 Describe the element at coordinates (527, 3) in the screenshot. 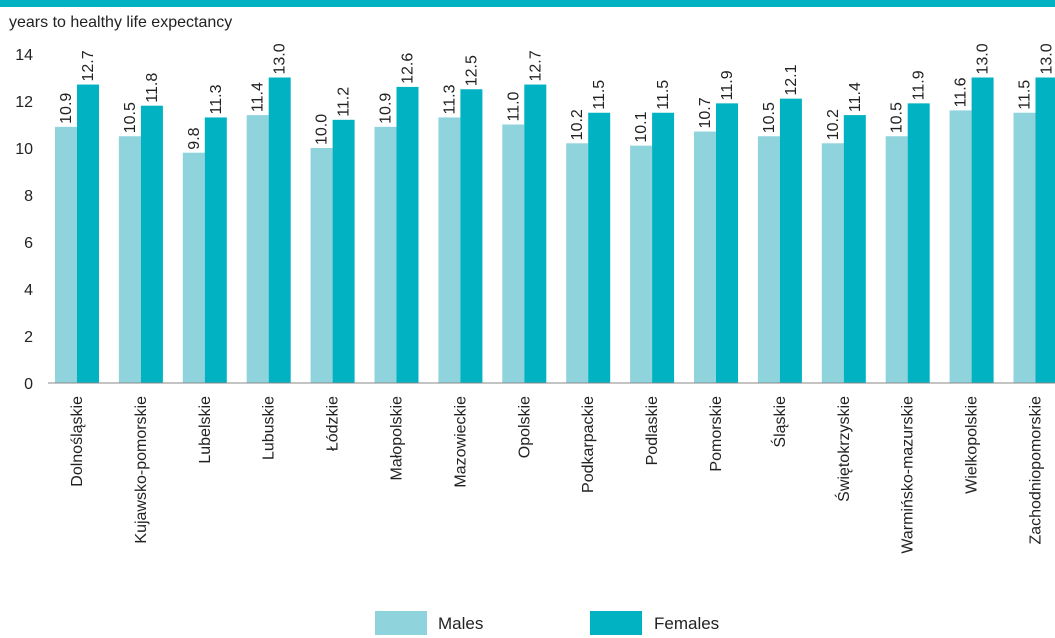

I see `title-band-bar` at that location.